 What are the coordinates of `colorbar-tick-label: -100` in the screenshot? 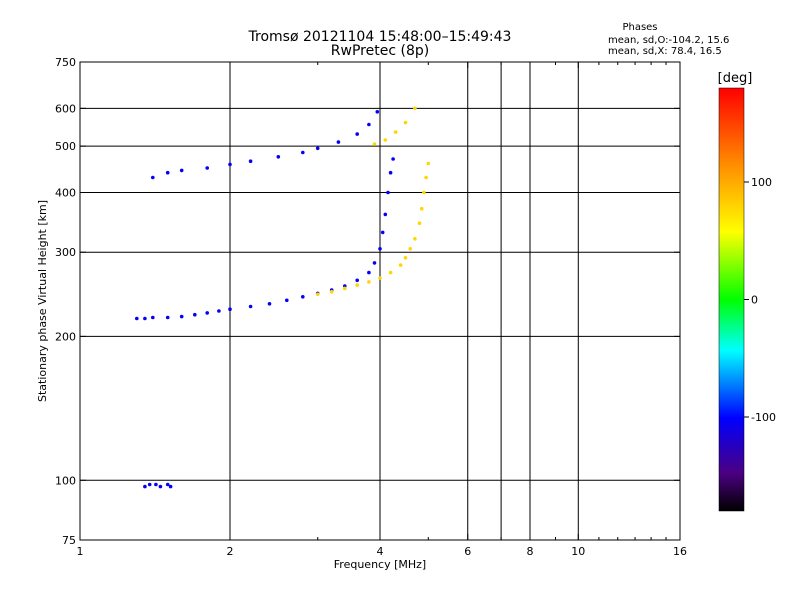 It's located at (763, 417).